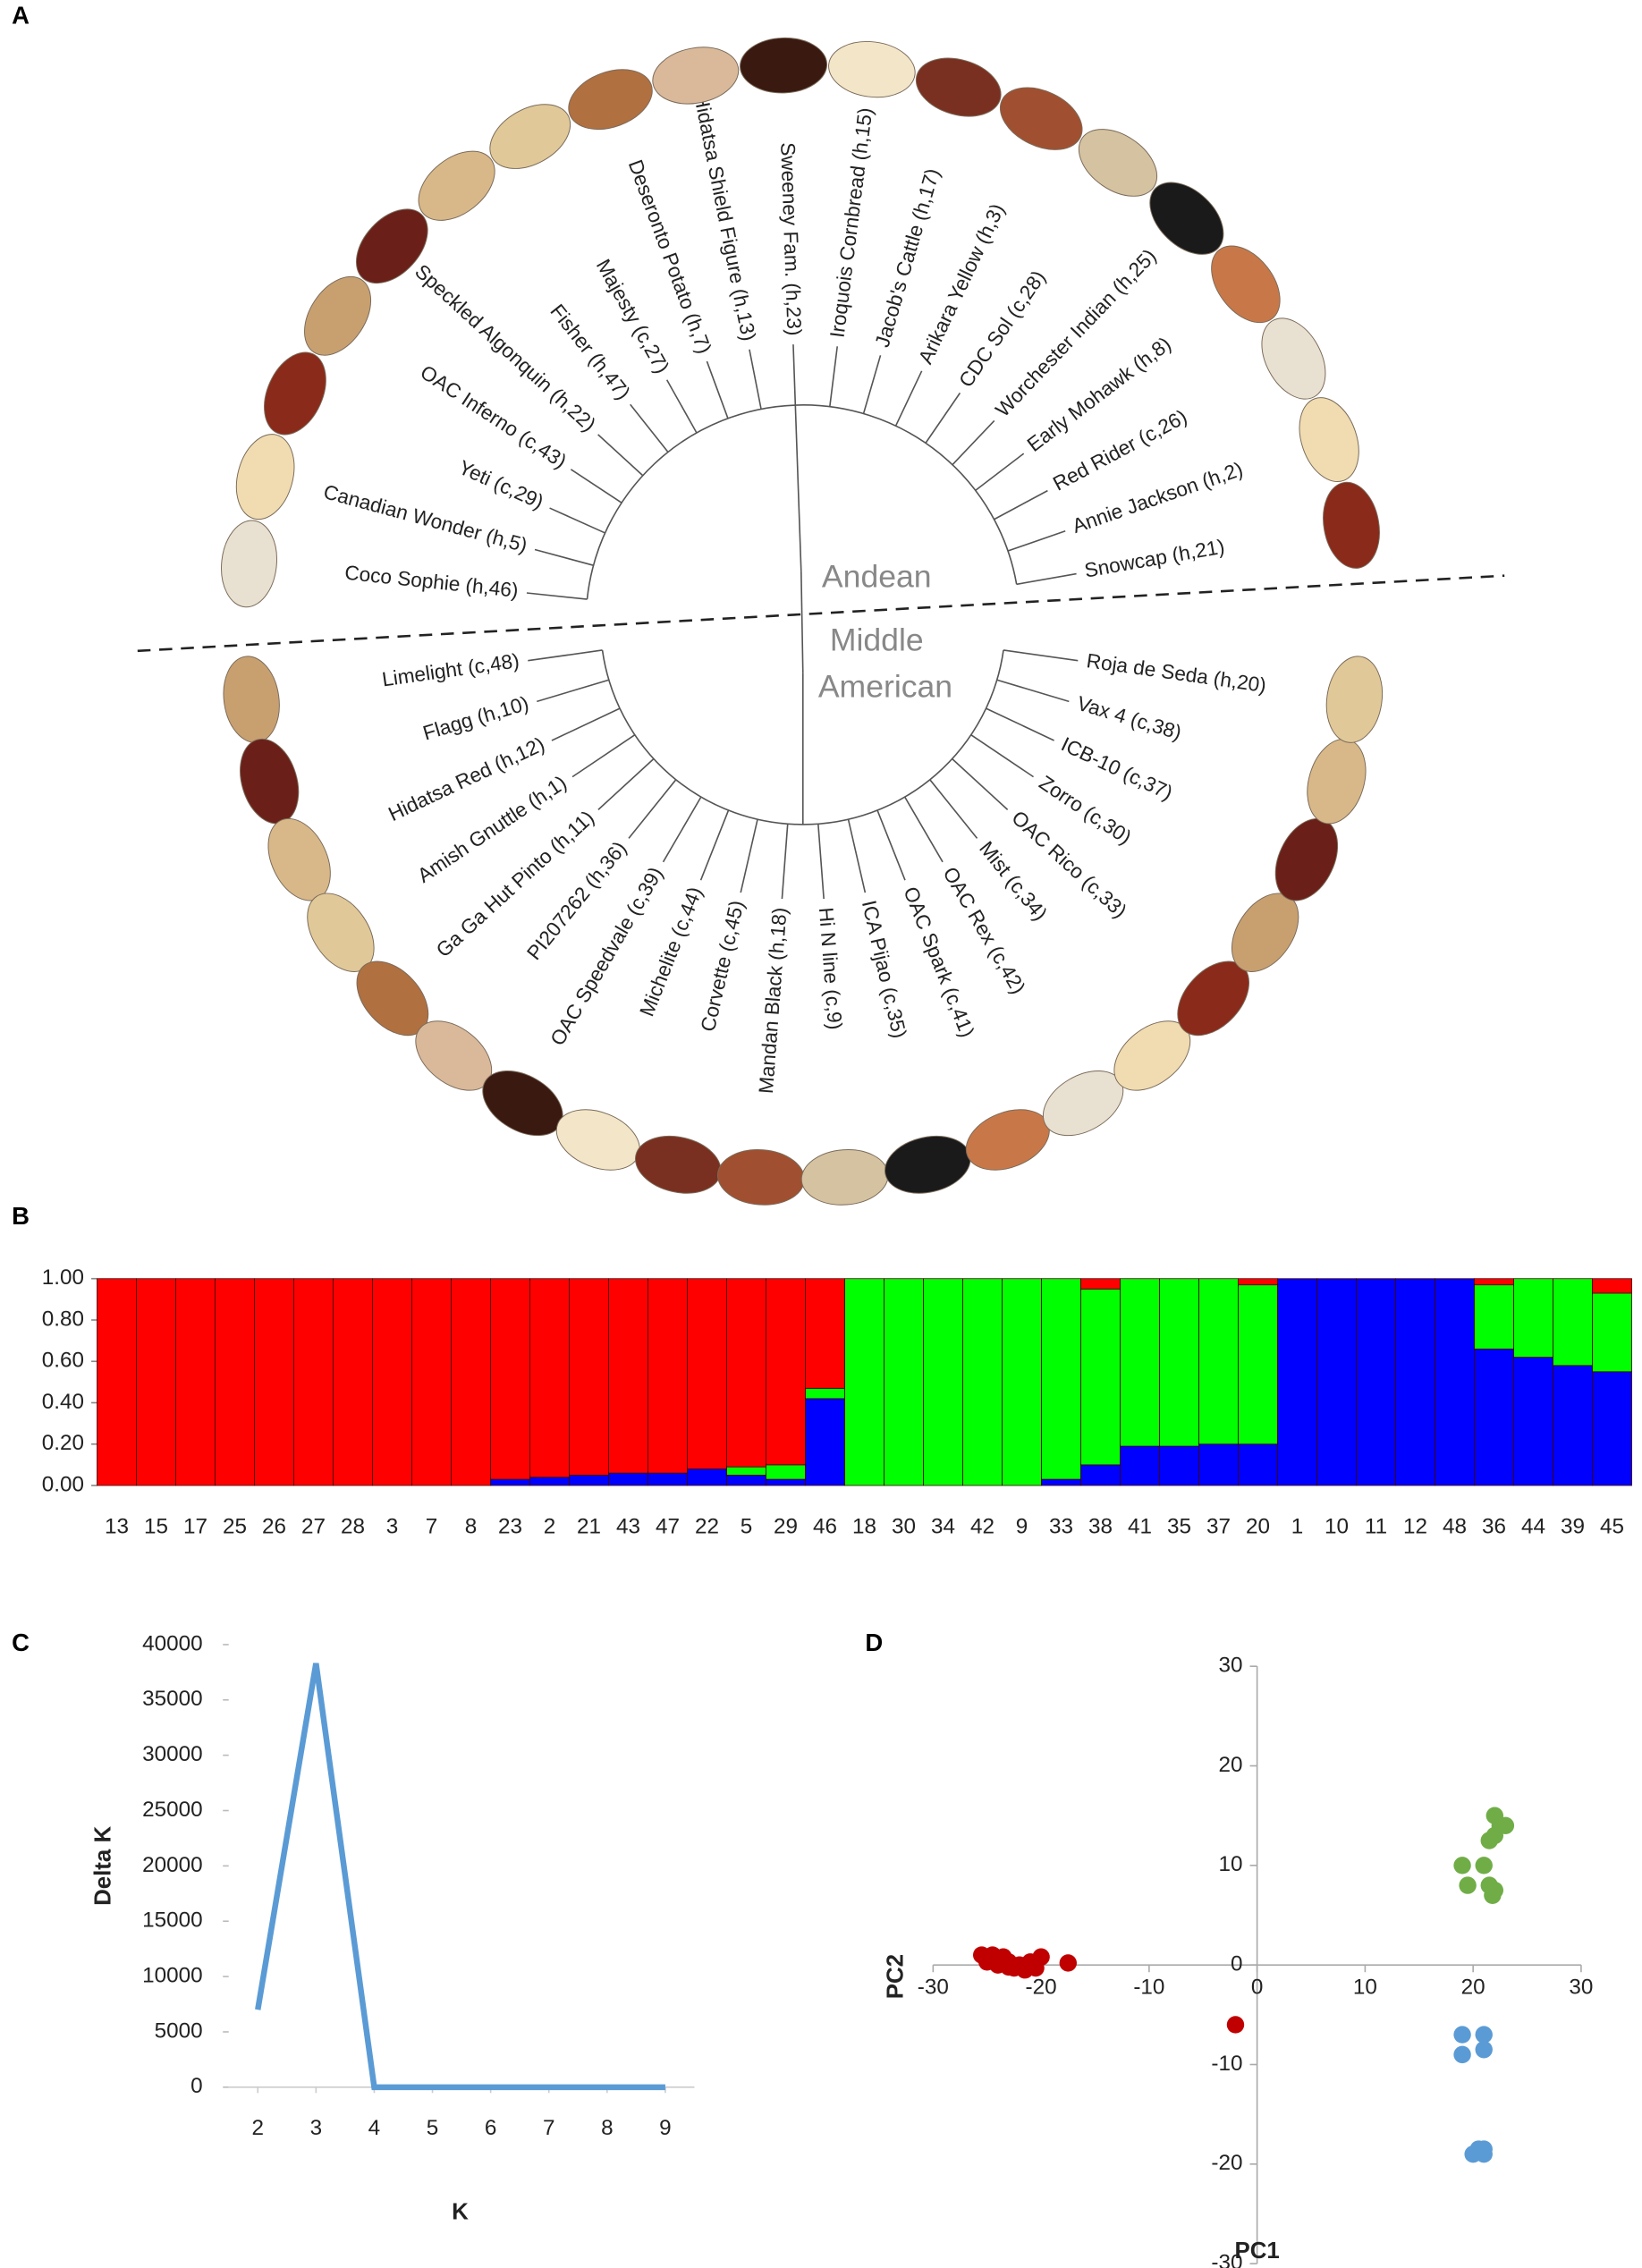  What do you see at coordinates (877, 576) in the screenshot?
I see `group-label: Andean` at bounding box center [877, 576].